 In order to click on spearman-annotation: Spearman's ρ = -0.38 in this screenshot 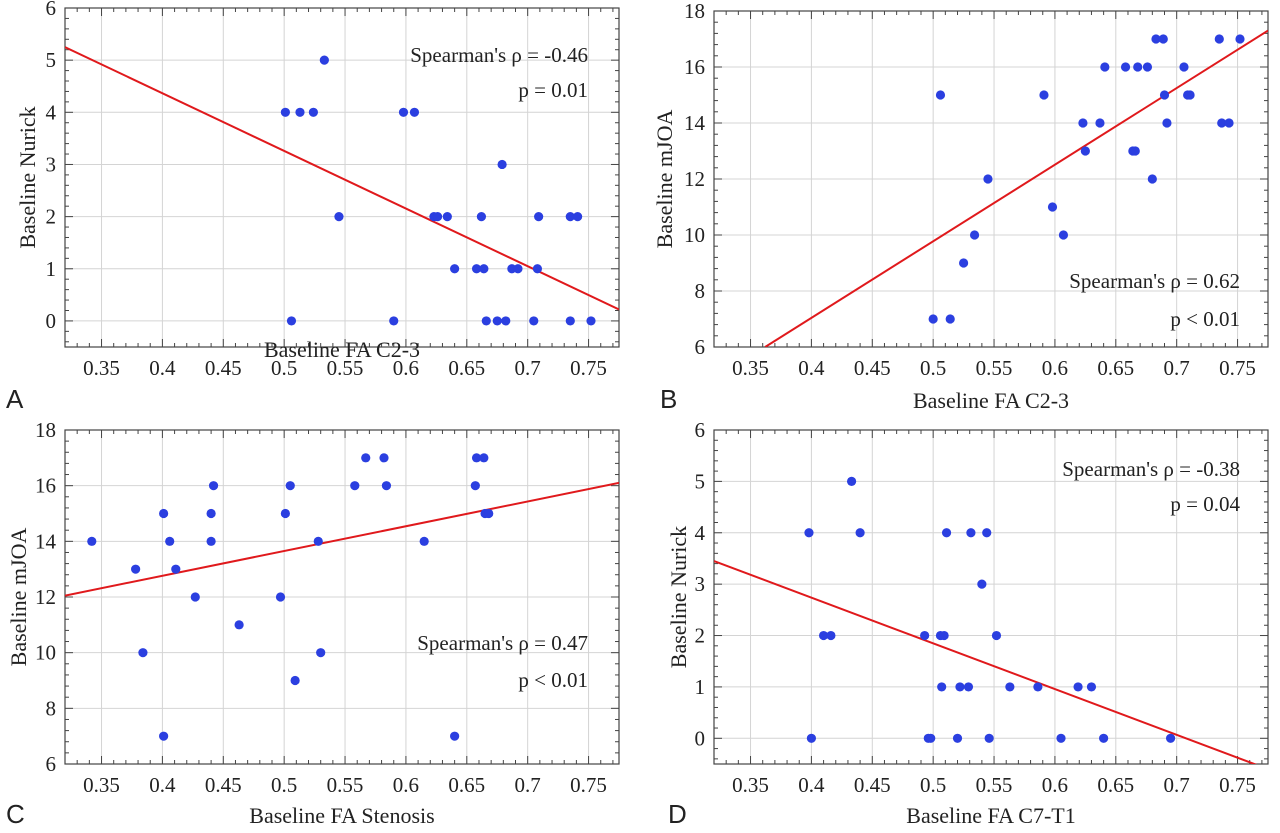, I will do `click(1151, 469)`.